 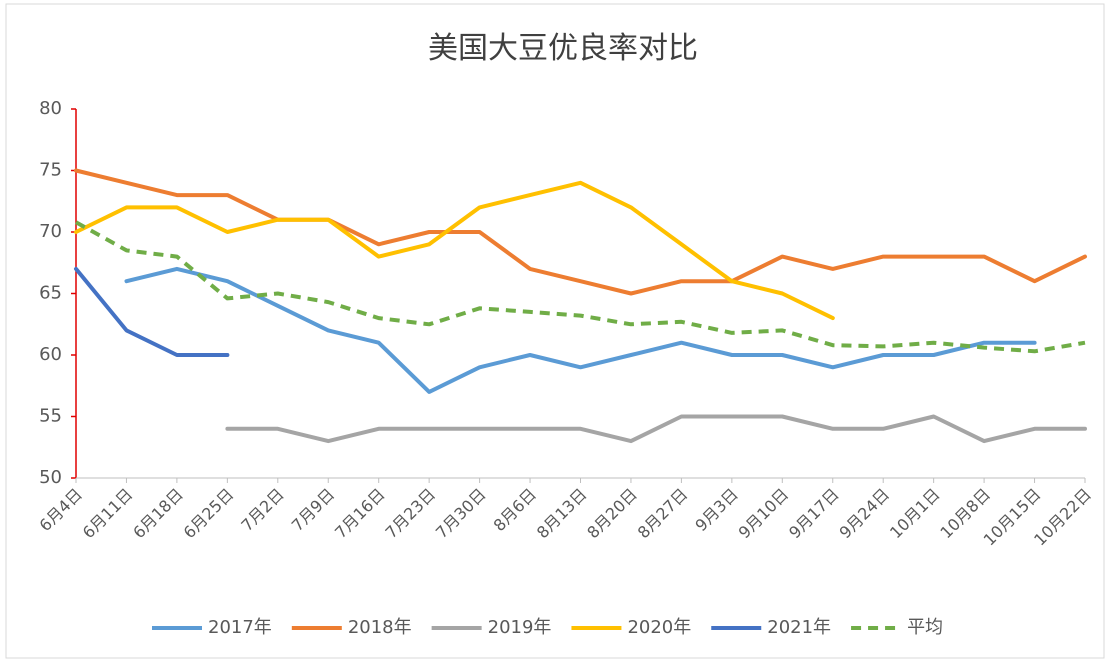 I want to click on y-tick-label: 70, so click(x=50, y=231).